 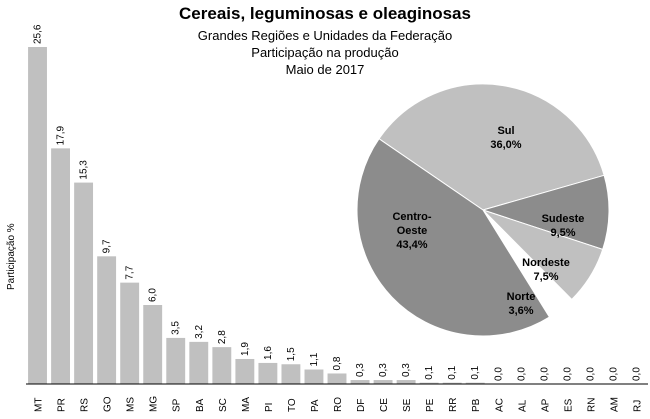 I want to click on pie-slice-sul, so click(x=491, y=147).